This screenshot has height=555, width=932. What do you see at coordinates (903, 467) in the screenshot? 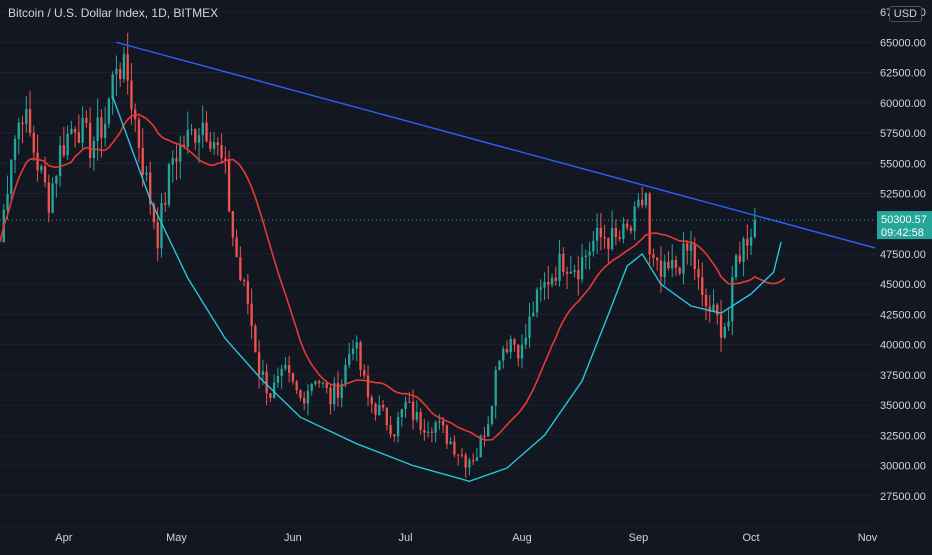
I see `price-tick-label: 30000.00` at bounding box center [903, 467].